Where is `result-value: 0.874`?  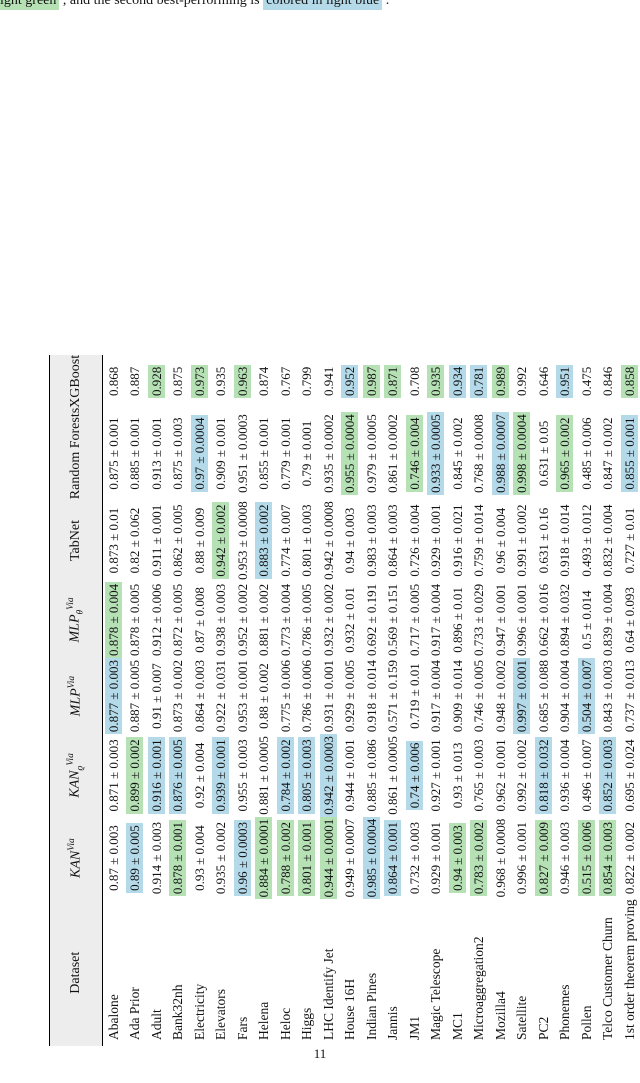
result-value: 0.874 is located at coordinates (264, 381).